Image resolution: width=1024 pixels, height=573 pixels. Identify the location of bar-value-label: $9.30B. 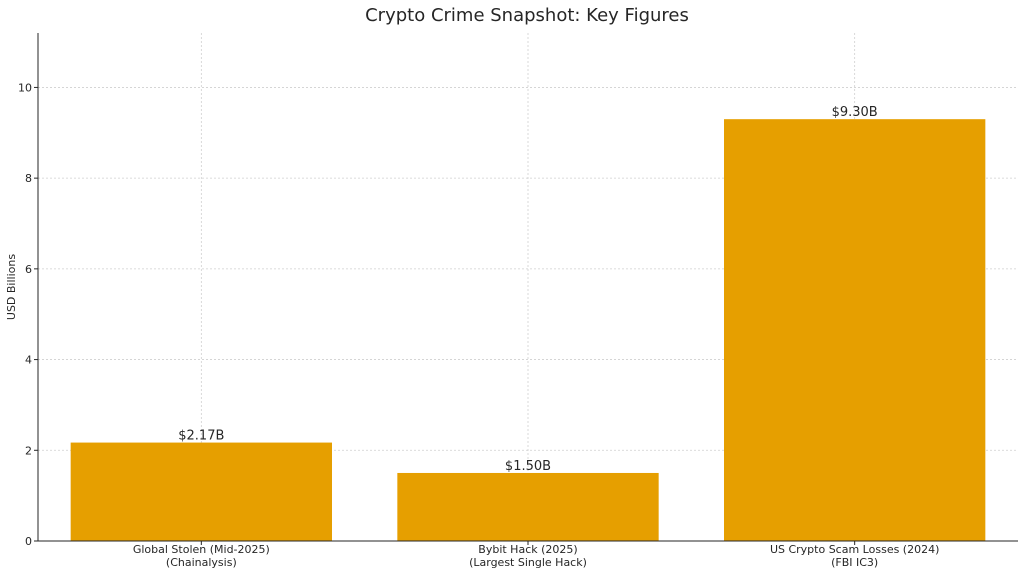
(855, 112).